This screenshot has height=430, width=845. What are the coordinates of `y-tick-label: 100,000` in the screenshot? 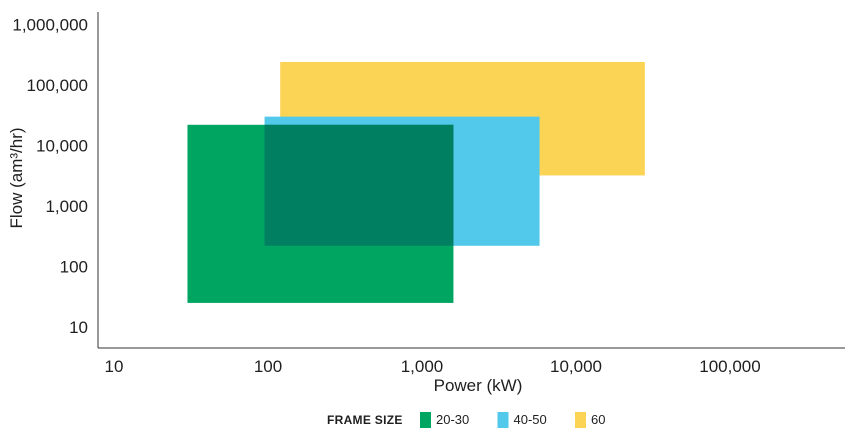 It's located at (57, 85).